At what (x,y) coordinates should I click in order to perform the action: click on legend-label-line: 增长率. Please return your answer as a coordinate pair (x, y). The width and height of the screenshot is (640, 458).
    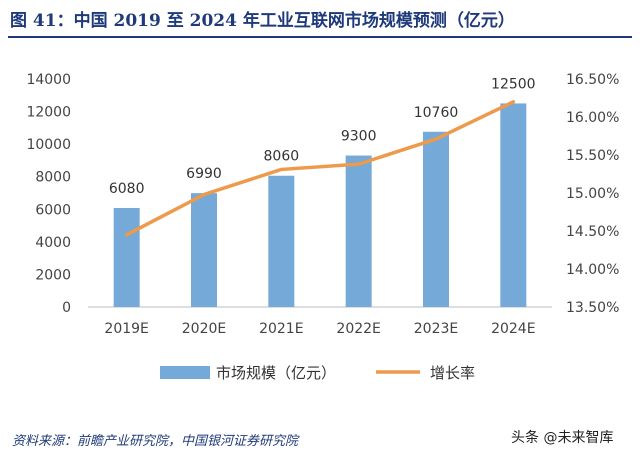
    Looking at the image, I should click on (452, 373).